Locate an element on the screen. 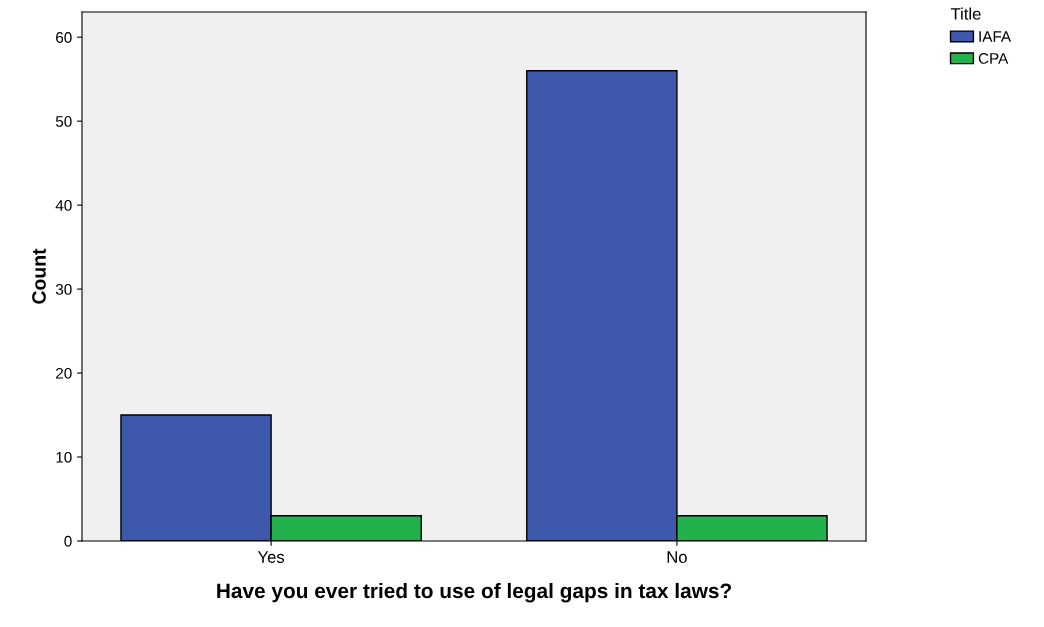  y-tick-label: 20 is located at coordinates (64, 373).